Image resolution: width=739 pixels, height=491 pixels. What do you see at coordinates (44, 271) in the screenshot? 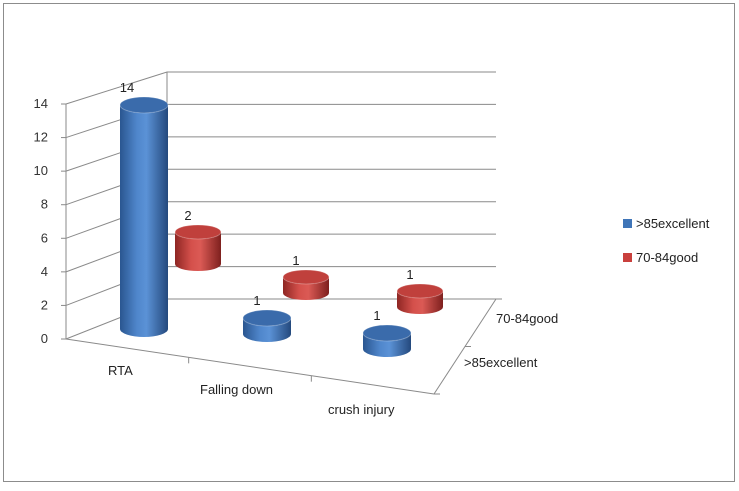
I see `y-tick-label: 4` at bounding box center [44, 271].